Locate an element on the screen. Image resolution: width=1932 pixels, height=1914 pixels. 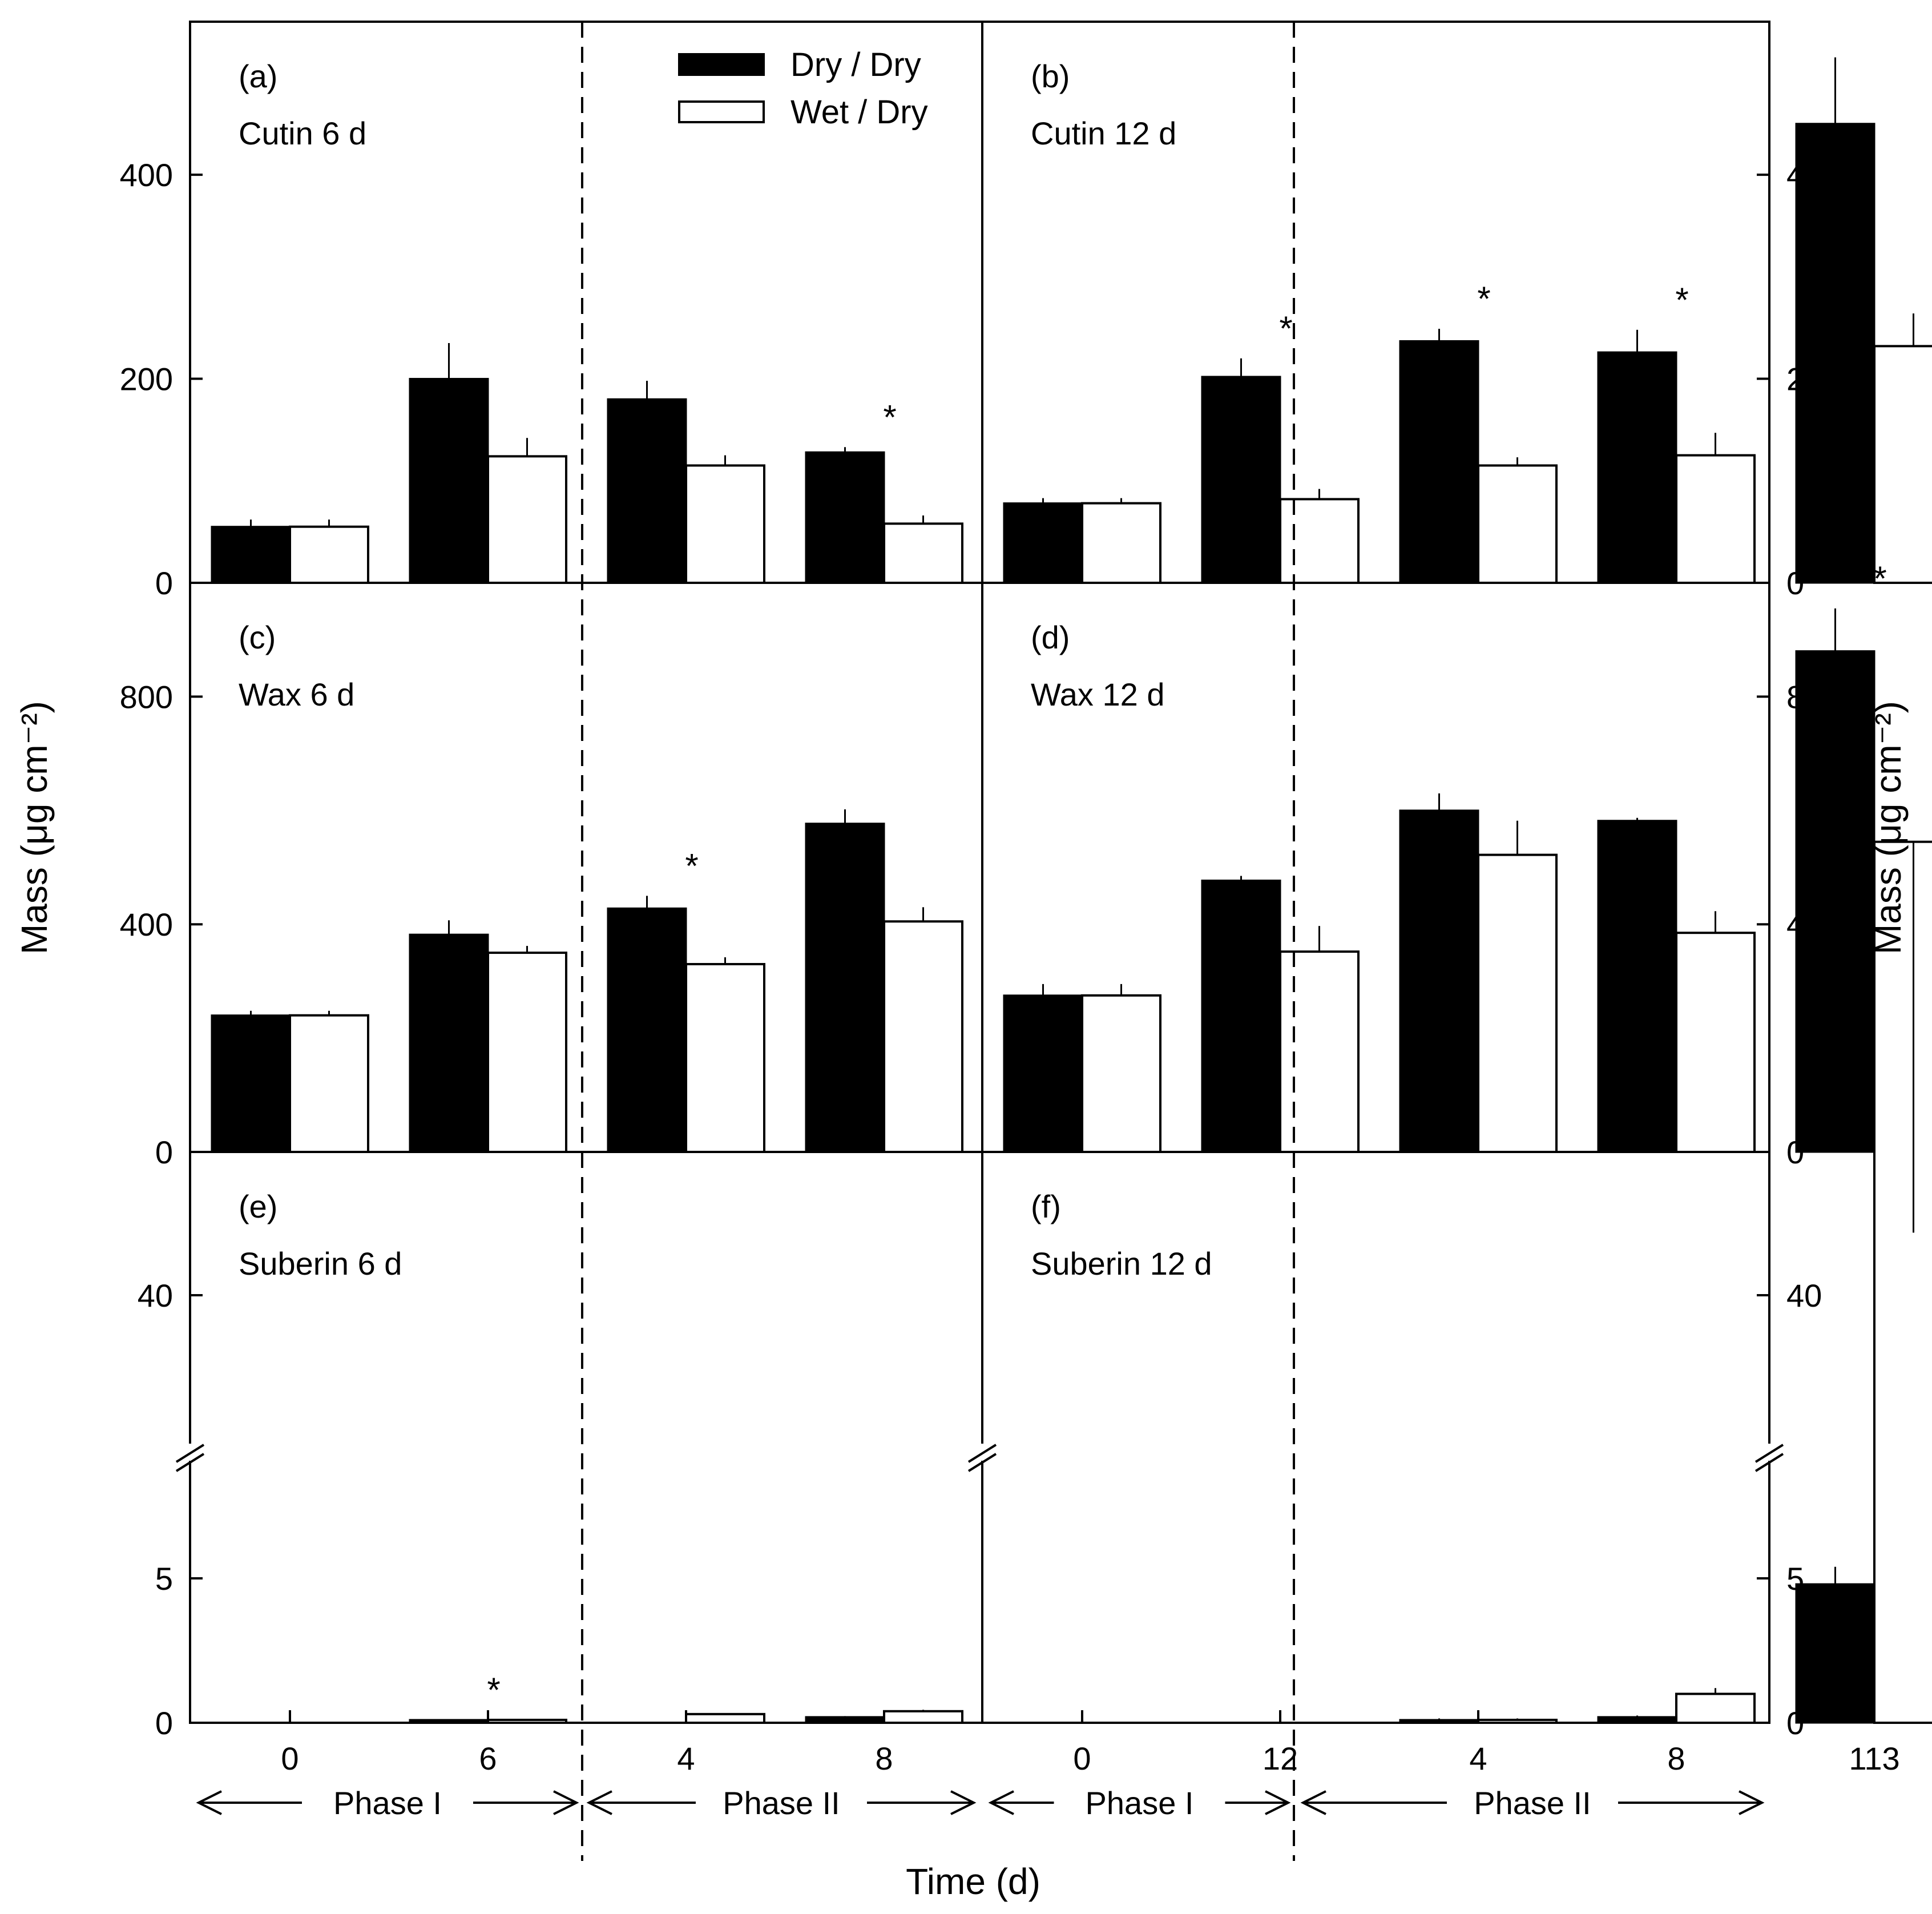
x-axis-title: Time (d) is located at coordinates (973, 1881).